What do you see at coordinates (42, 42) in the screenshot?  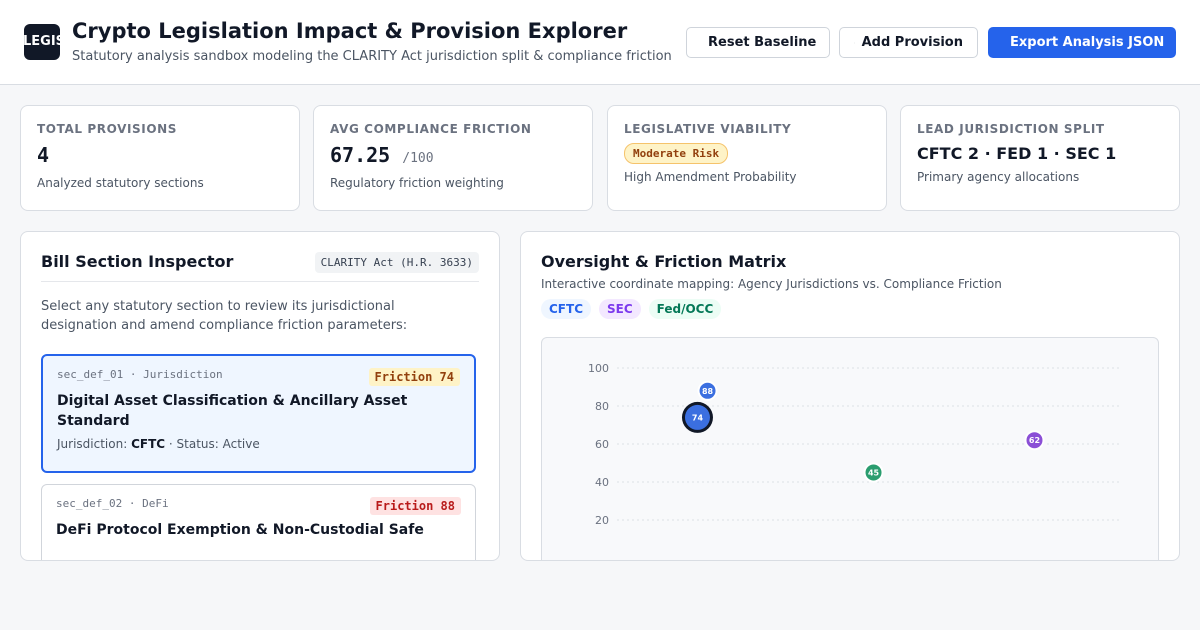 I see `app-logo: LEGIS` at bounding box center [42, 42].